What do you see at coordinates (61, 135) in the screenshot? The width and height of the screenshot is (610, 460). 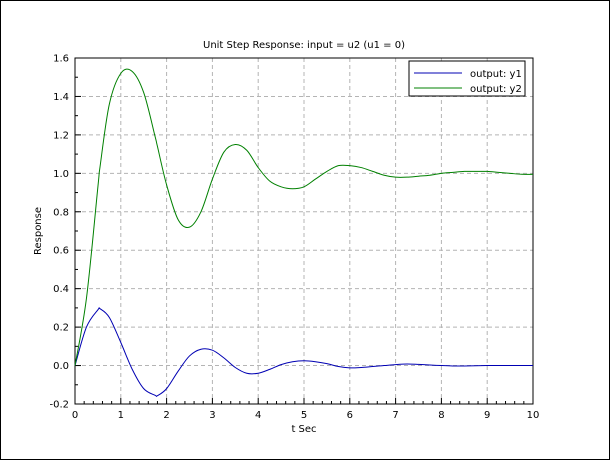 I see `y-tick-label: 1.2` at bounding box center [61, 135].